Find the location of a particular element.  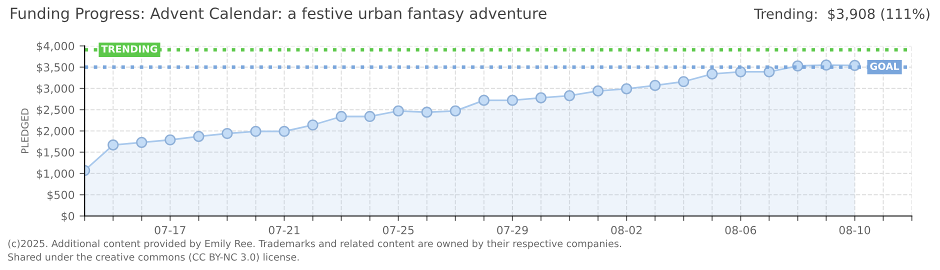

y-tick-label: $1,500 is located at coordinates (55, 153).